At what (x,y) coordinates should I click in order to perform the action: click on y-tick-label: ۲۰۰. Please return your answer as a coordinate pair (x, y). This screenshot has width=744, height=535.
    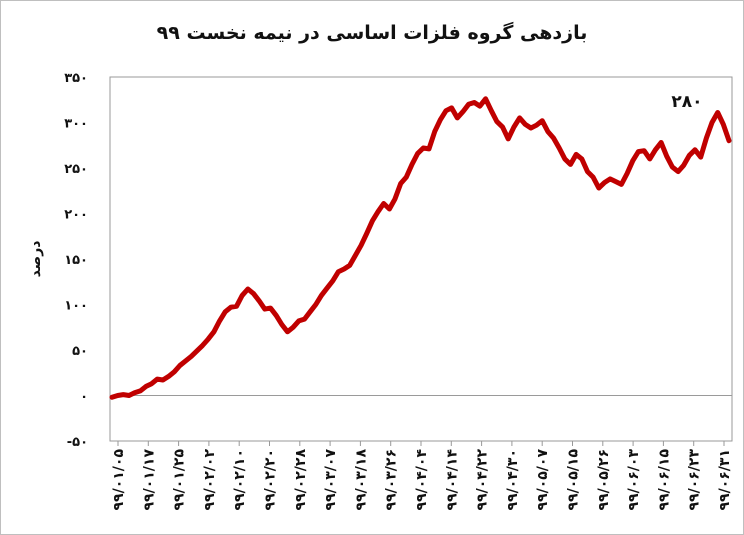
    Looking at the image, I should click on (76, 215).